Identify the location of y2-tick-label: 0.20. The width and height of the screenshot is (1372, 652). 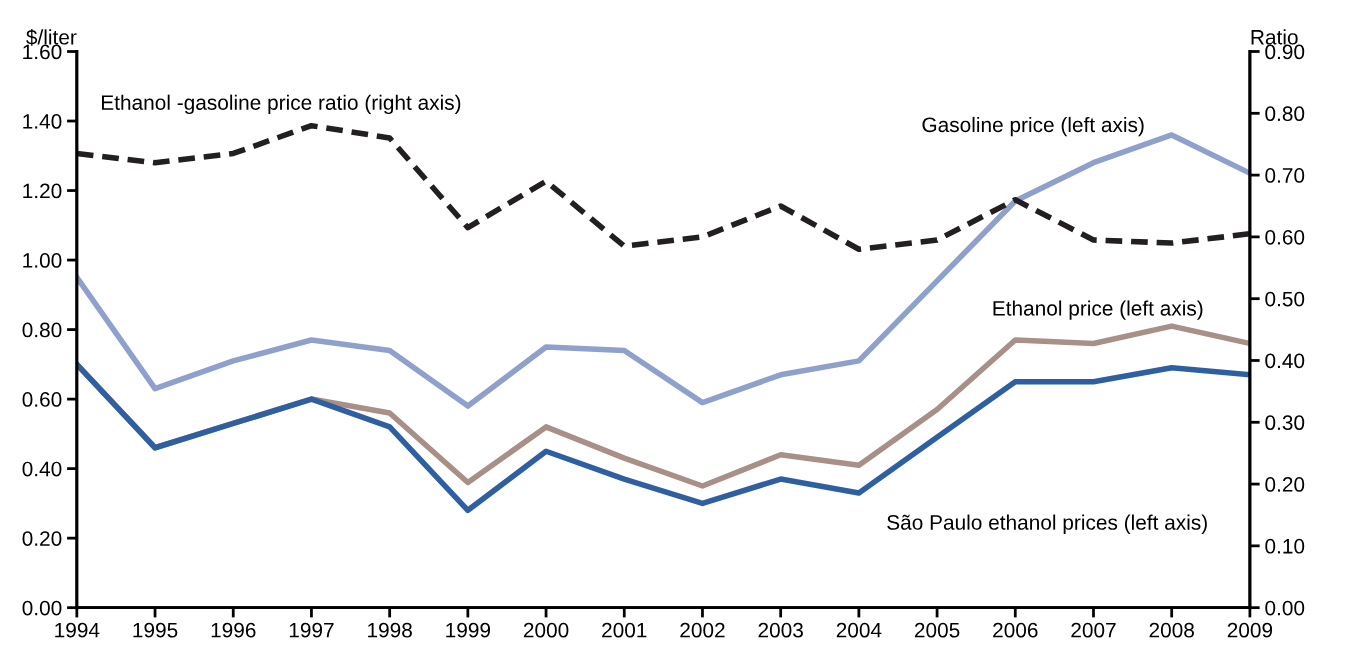
(1285, 484).